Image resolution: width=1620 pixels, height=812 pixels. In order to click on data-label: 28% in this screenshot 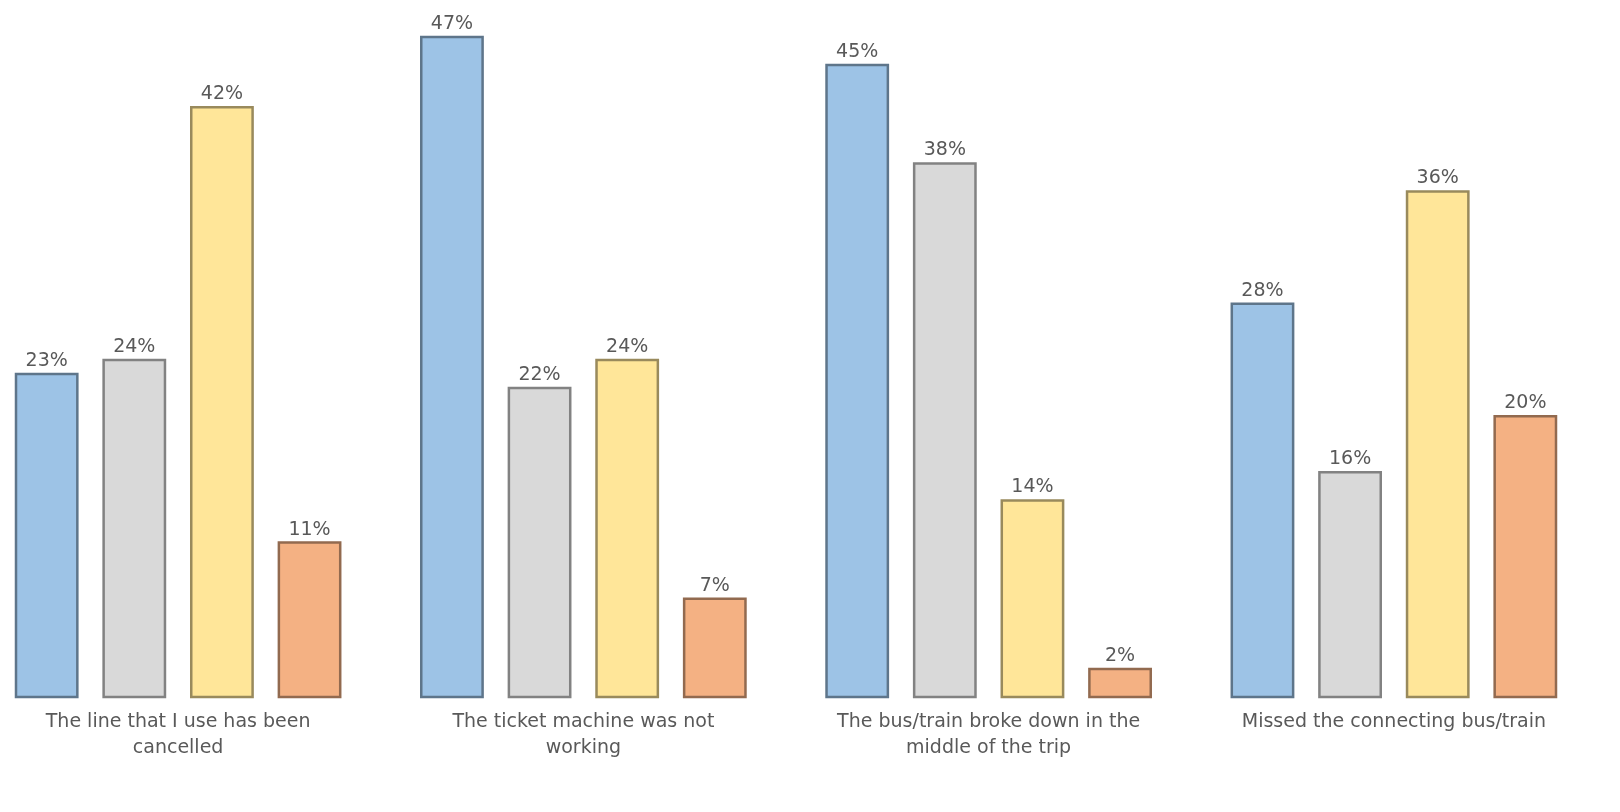, I will do `click(1262, 288)`.